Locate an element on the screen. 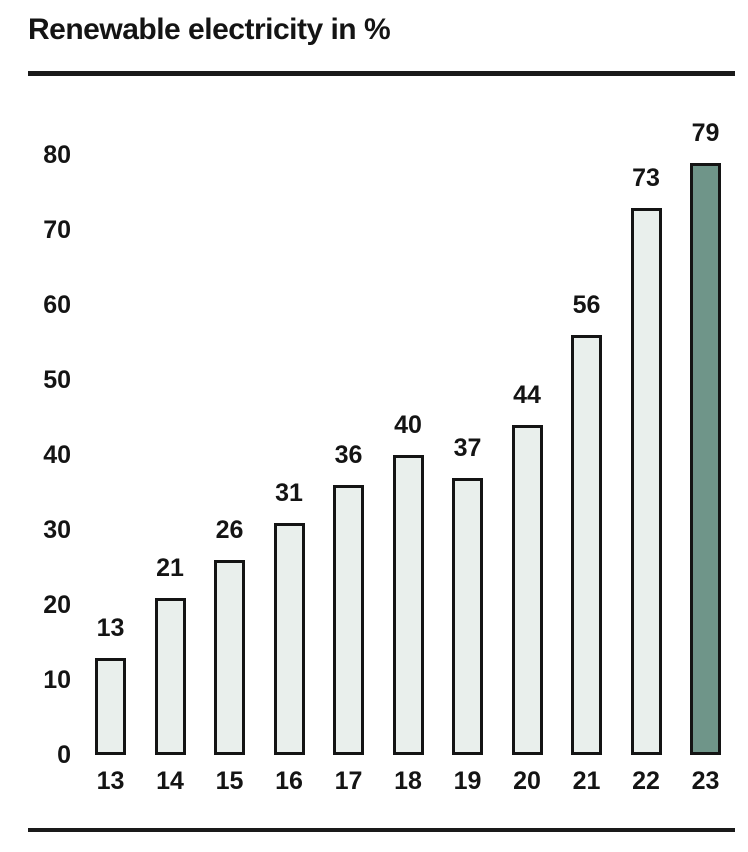 Image resolution: width=748 pixels, height=852 pixels. bar-value-label: 40 is located at coordinates (408, 425).